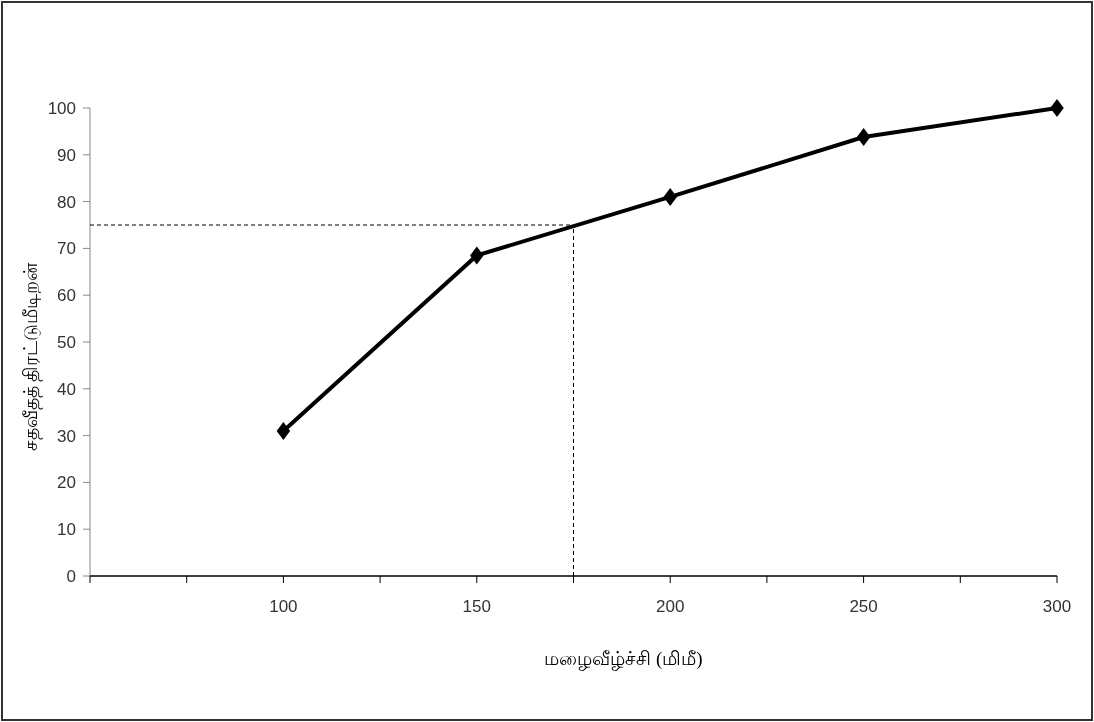 This screenshot has height=722, width=1094. Describe the element at coordinates (623, 659) in the screenshot. I see `x-axis-title: மழைவீழ்ச்சி (மிமீ)` at that location.